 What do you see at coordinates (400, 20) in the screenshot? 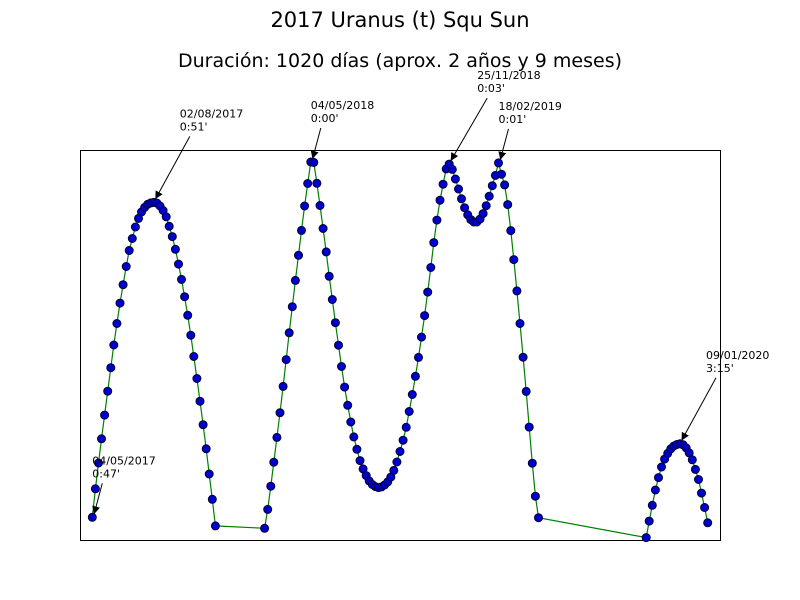
I see `chart-title: 2017 Uranus (t) Squ Sun` at bounding box center [400, 20].